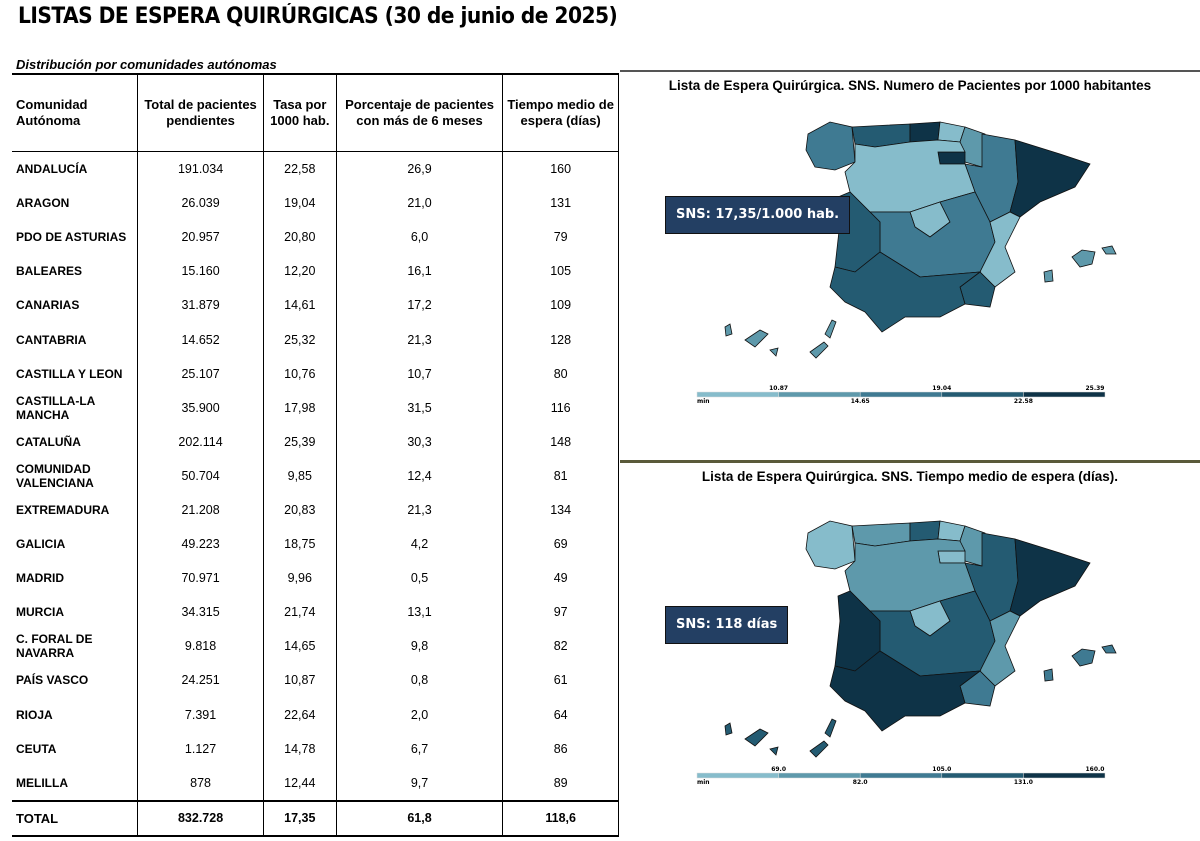 The width and height of the screenshot is (1200, 841). Describe the element at coordinates (299, 237) in the screenshot. I see `table-cell: 20,80` at that location.